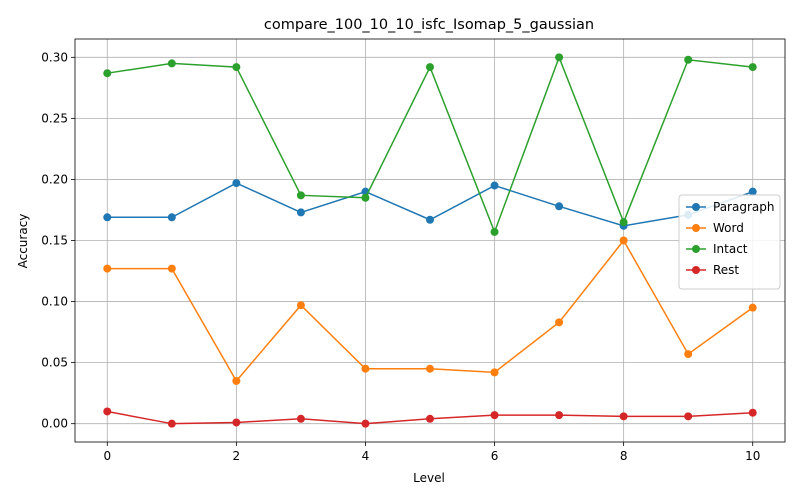  What do you see at coordinates (624, 456) in the screenshot?
I see `x-tick-label: 8` at bounding box center [624, 456].